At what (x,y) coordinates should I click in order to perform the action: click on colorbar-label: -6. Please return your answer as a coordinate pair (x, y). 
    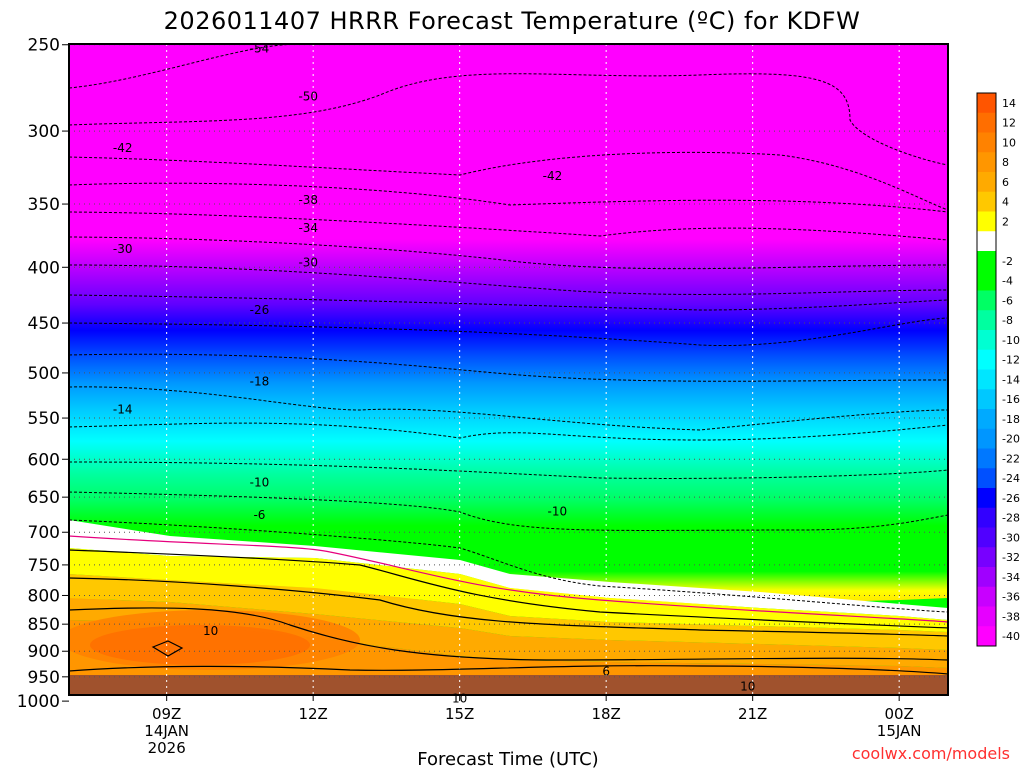
    Looking at the image, I should click on (1007, 300).